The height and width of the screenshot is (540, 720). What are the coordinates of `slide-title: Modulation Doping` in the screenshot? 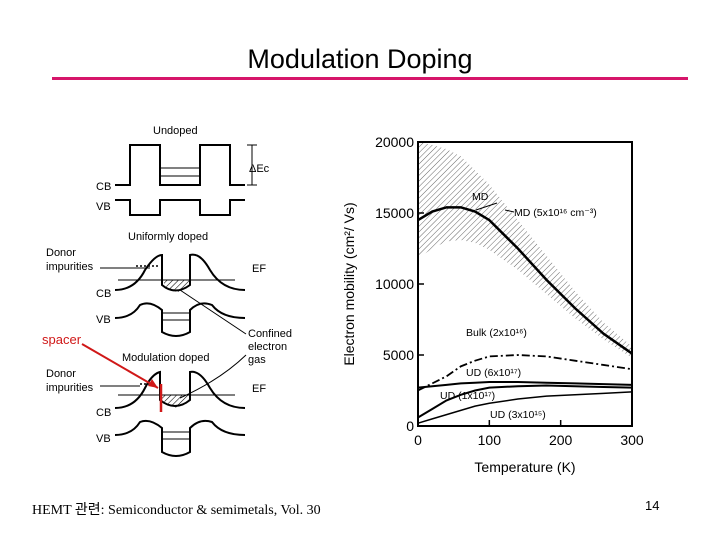 It's located at (360, 59).